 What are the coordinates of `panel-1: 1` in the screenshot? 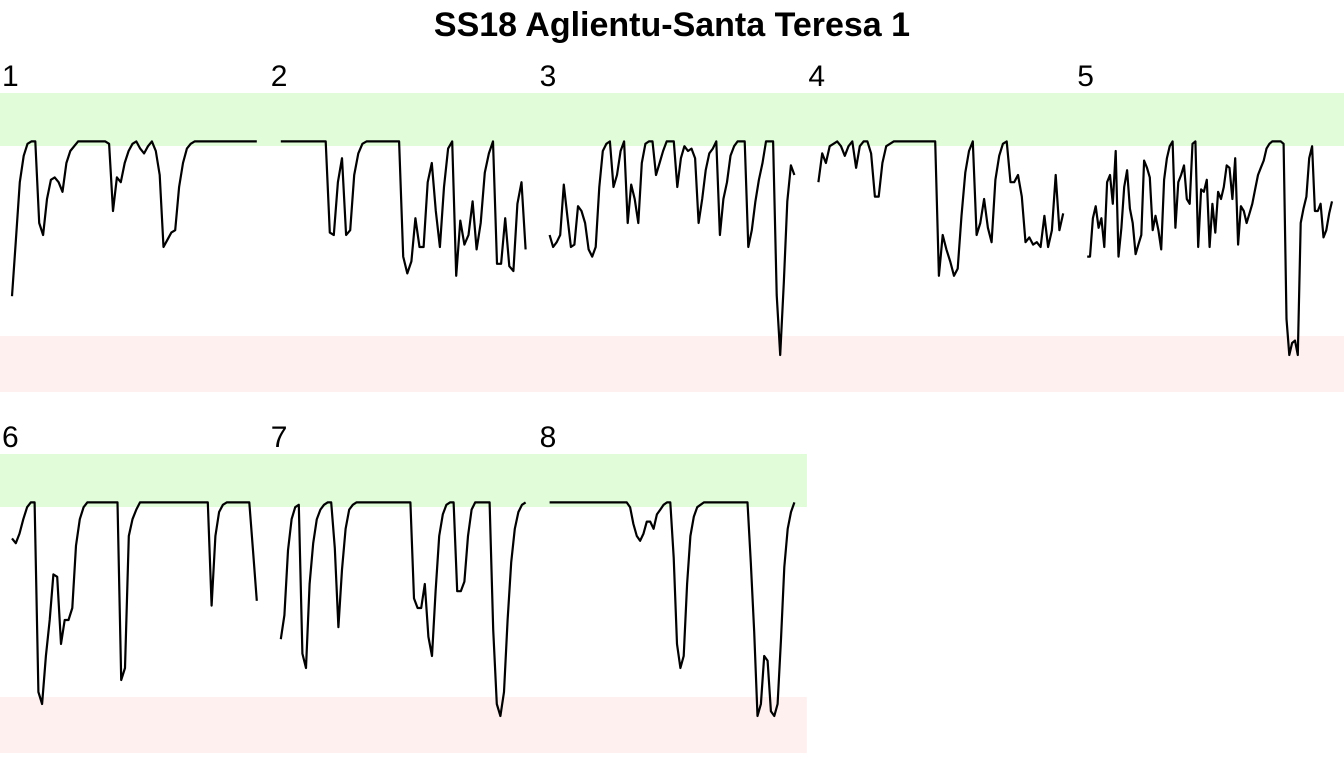 It's located at (135, 226).